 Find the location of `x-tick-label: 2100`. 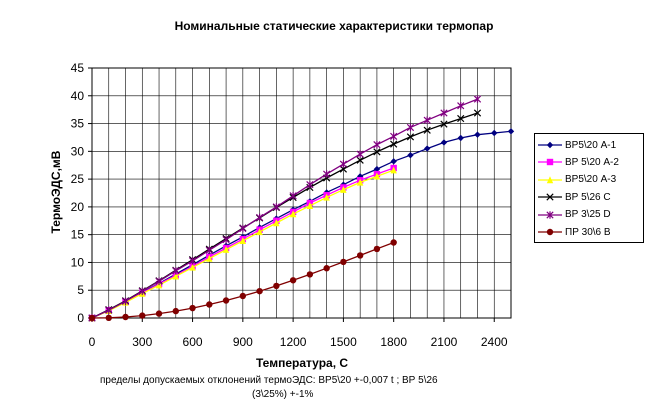

x-tick-label: 2100 is located at coordinates (444, 342).